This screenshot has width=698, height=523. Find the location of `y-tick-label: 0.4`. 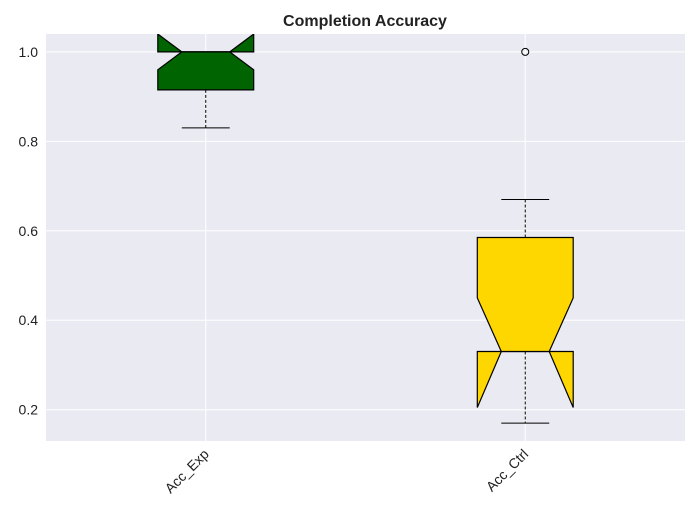

y-tick-label: 0.4 is located at coordinates (29, 320).